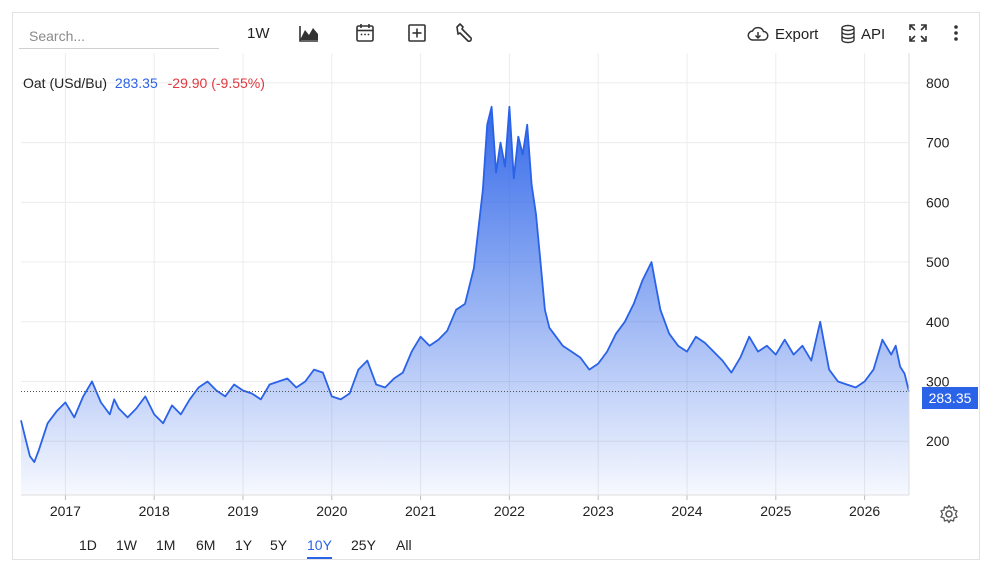 This screenshot has width=991, height=571. What do you see at coordinates (864, 511) in the screenshot?
I see `x-tick-label: 2026` at bounding box center [864, 511].